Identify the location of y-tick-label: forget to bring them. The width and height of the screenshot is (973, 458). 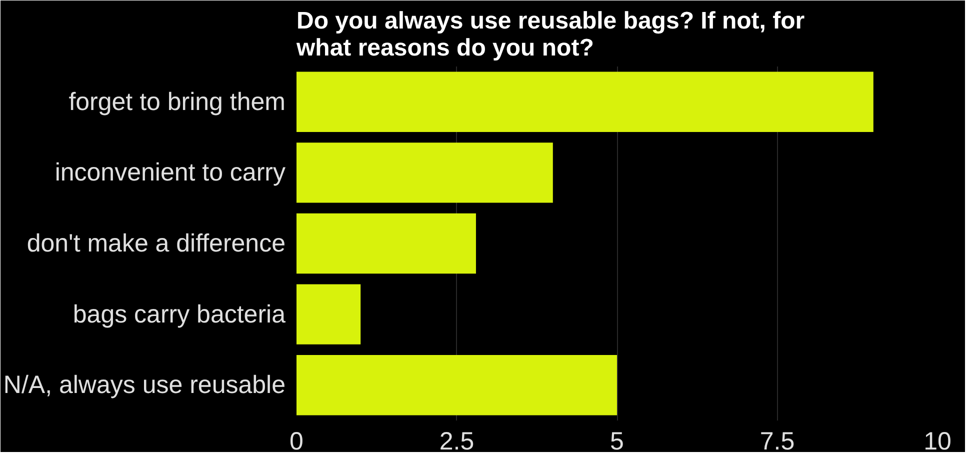
(177, 102).